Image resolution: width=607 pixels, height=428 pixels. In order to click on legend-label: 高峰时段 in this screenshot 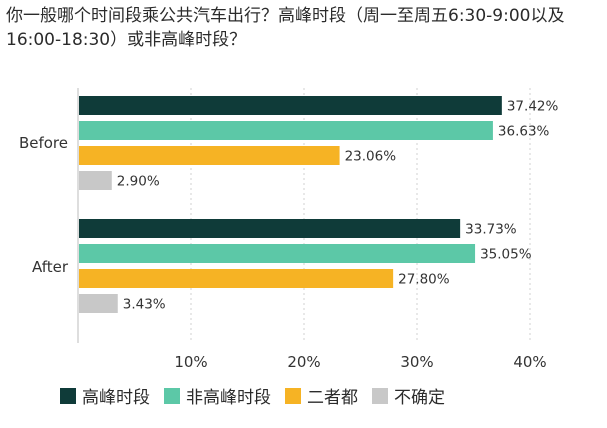, I will do `click(116, 398)`.